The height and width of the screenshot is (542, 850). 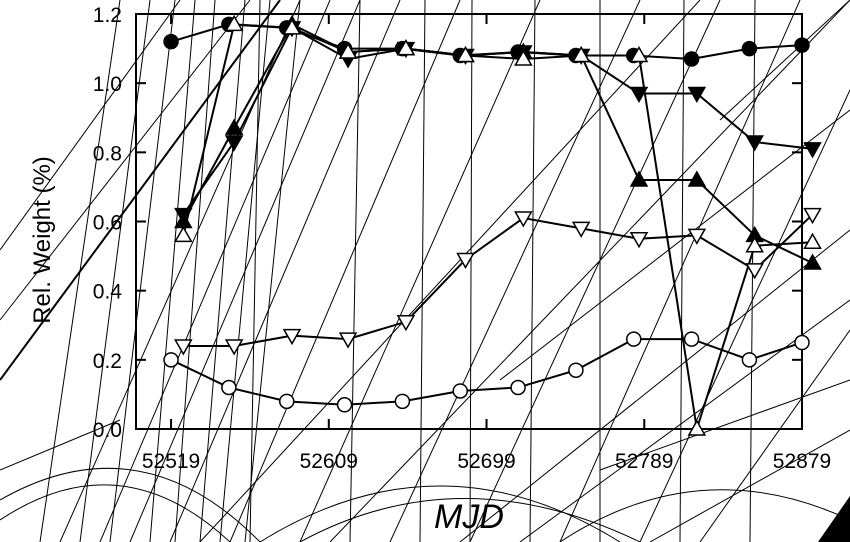 I want to click on x-tick-label: 52879, so click(x=802, y=461).